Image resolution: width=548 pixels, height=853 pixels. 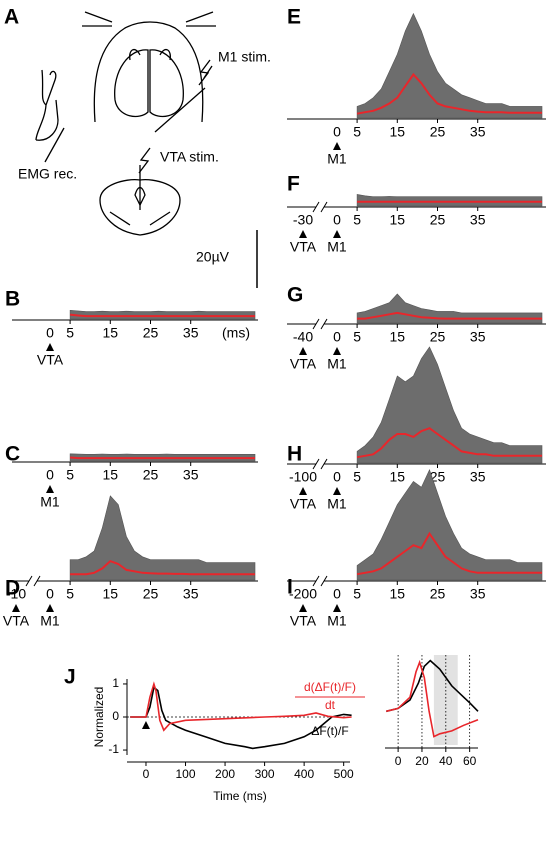 I want to click on time-unit: (ms), so click(x=236, y=333).